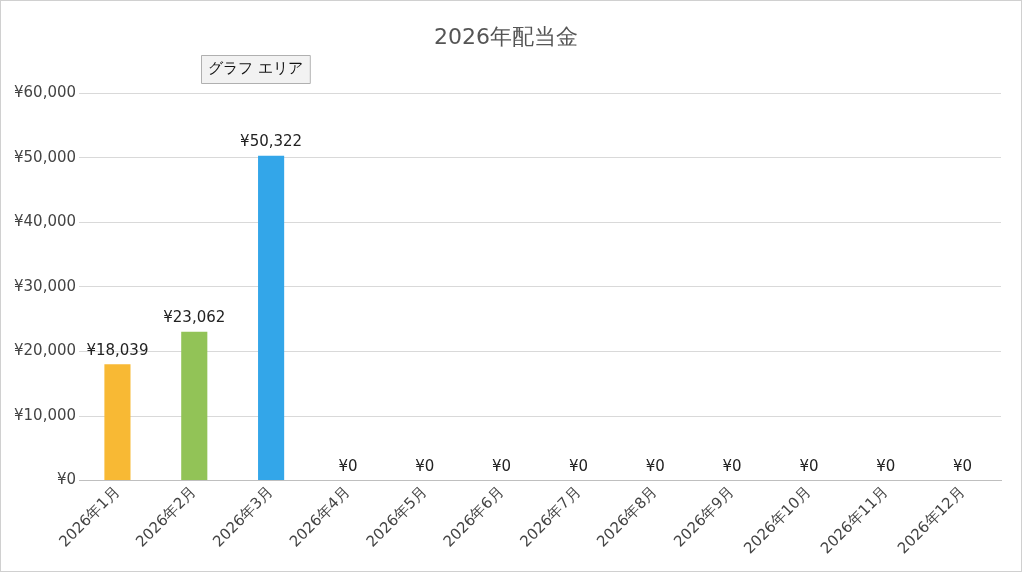  What do you see at coordinates (194, 317) in the screenshot?
I see `data-label: ¥23,062` at bounding box center [194, 317].